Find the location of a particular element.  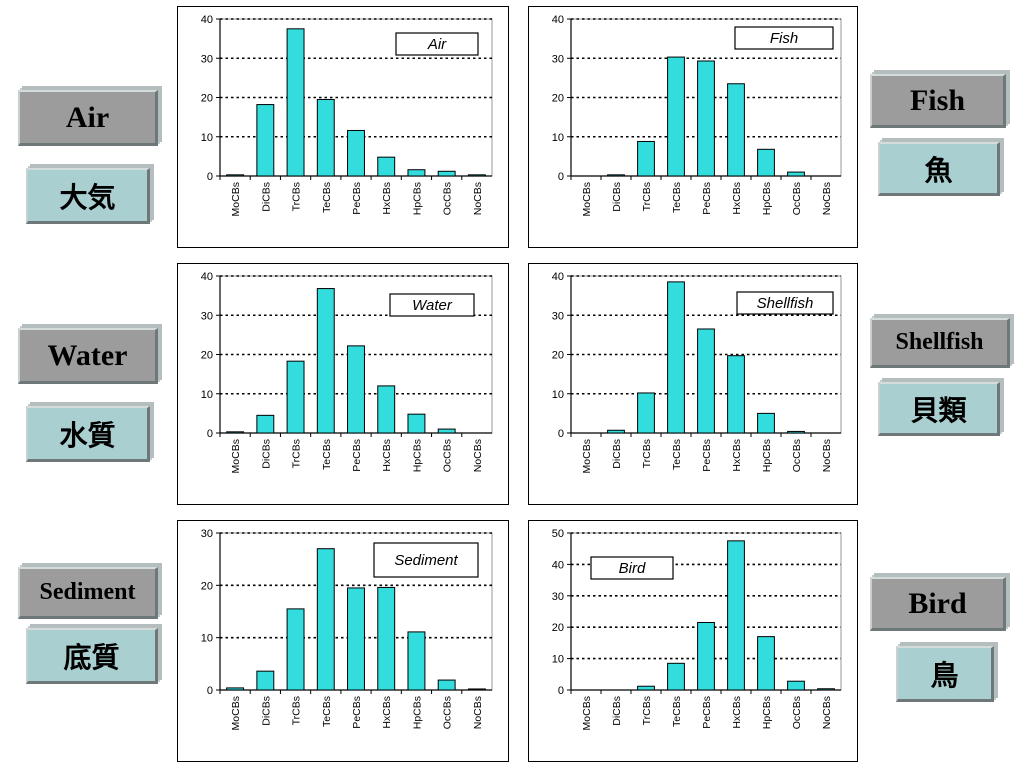

label-water-en-text: Water is located at coordinates (87, 355).